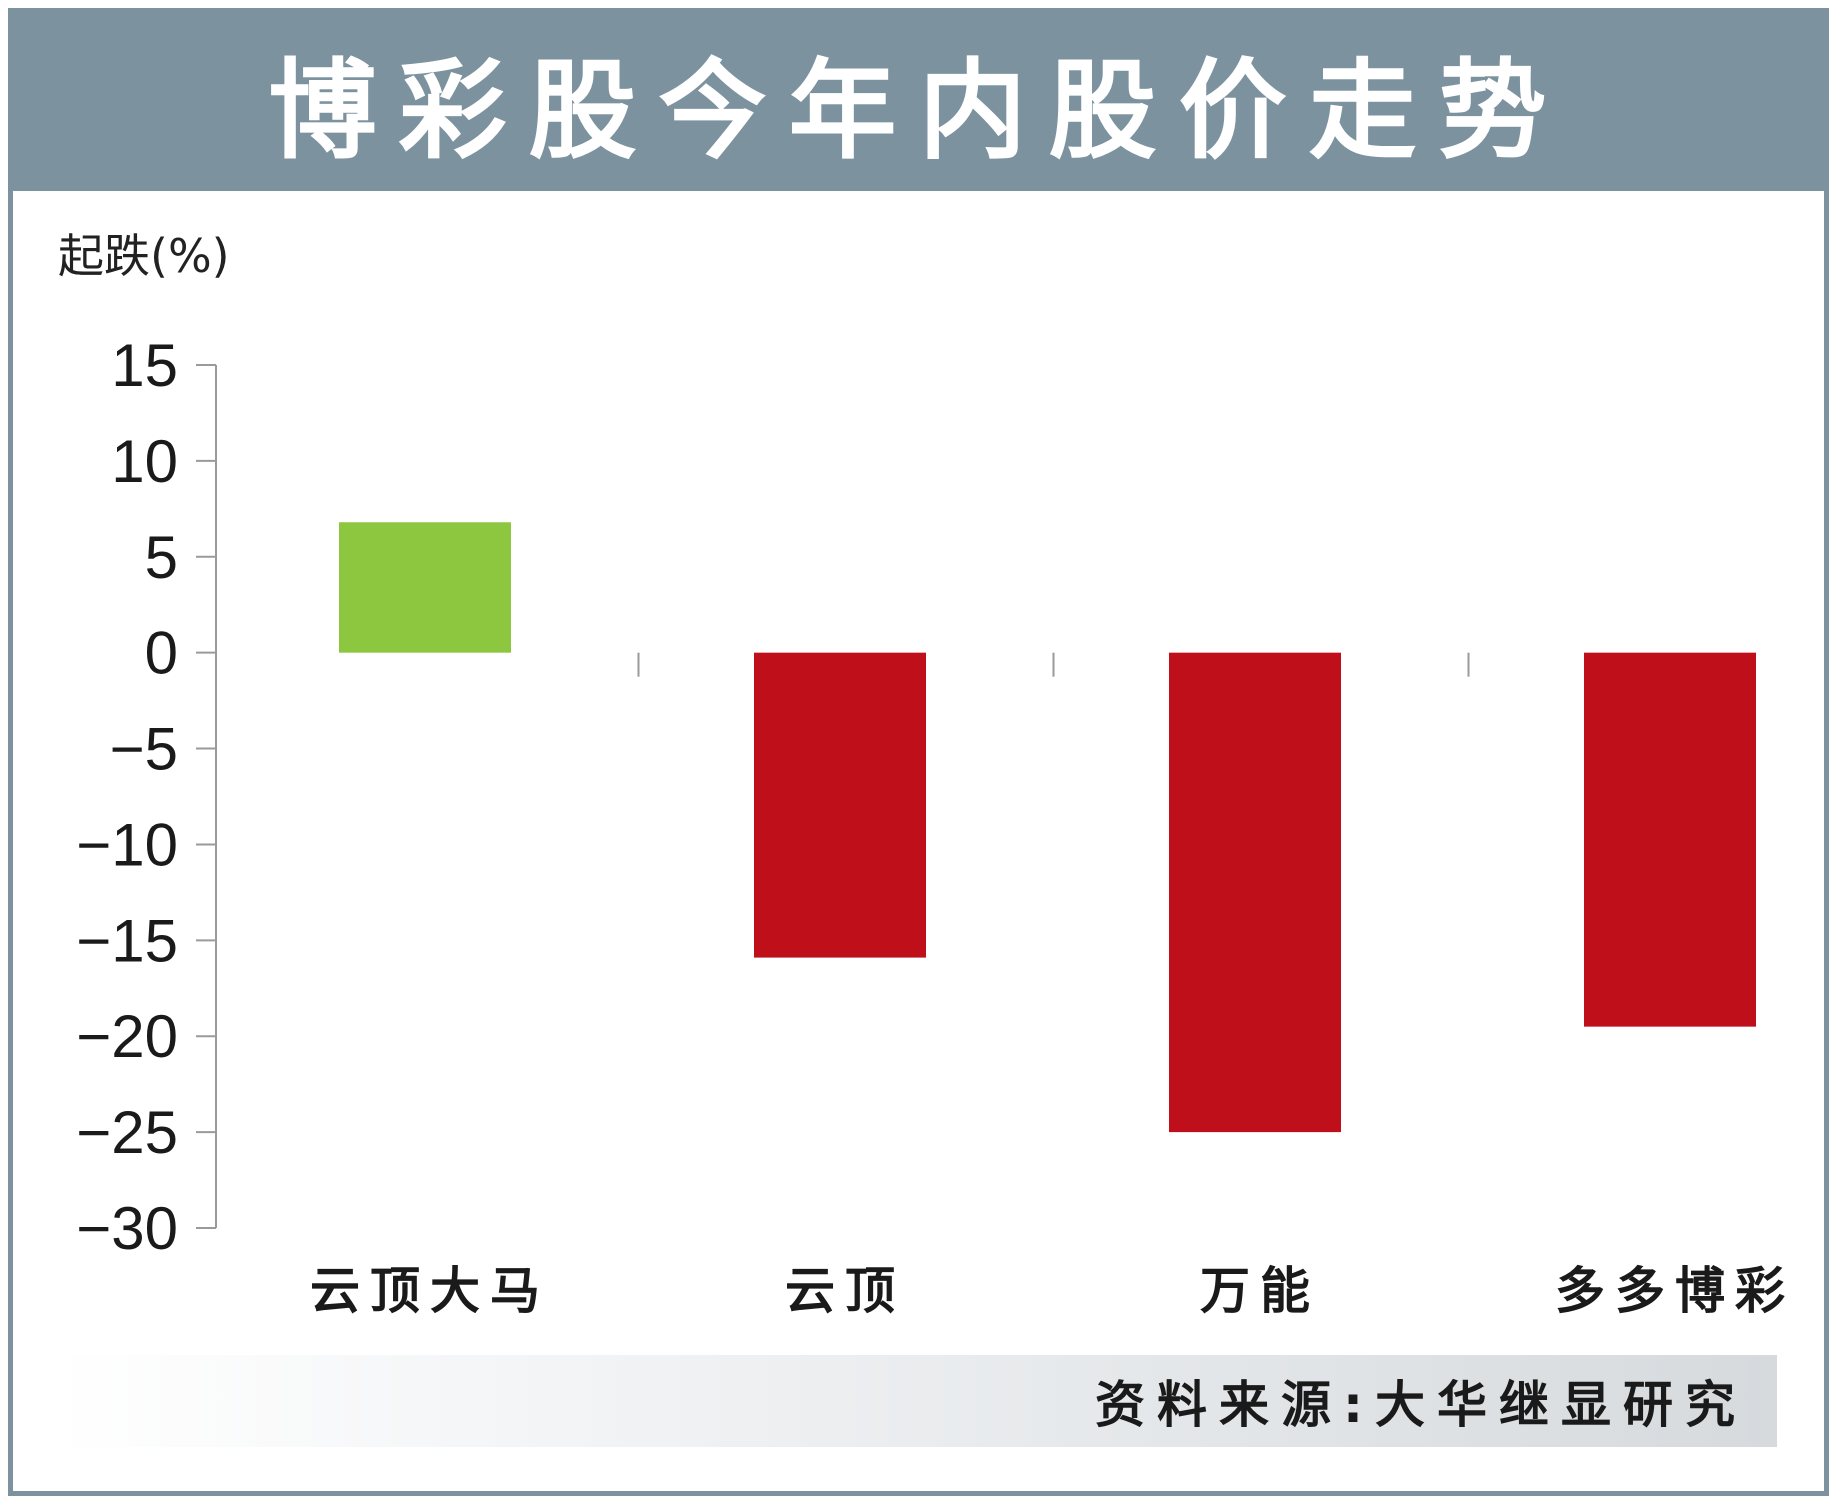 The height and width of the screenshot is (1504, 1845). Describe the element at coordinates (127, 940) in the screenshot. I see `y-tick-label: −15` at that location.